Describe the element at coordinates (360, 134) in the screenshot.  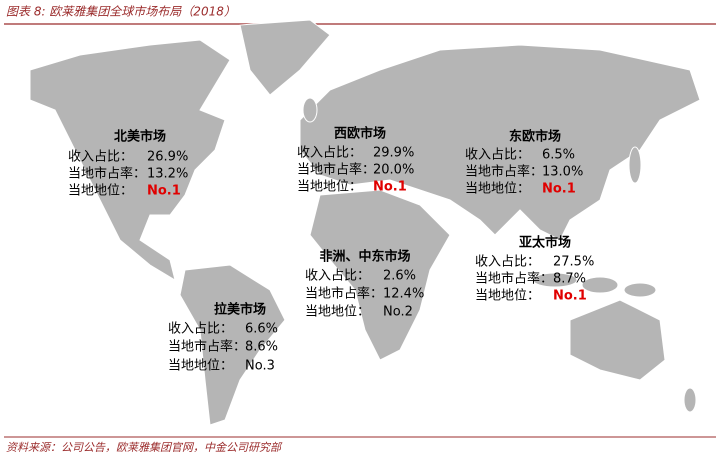
I see `region-name: 西欧市场` at that location.